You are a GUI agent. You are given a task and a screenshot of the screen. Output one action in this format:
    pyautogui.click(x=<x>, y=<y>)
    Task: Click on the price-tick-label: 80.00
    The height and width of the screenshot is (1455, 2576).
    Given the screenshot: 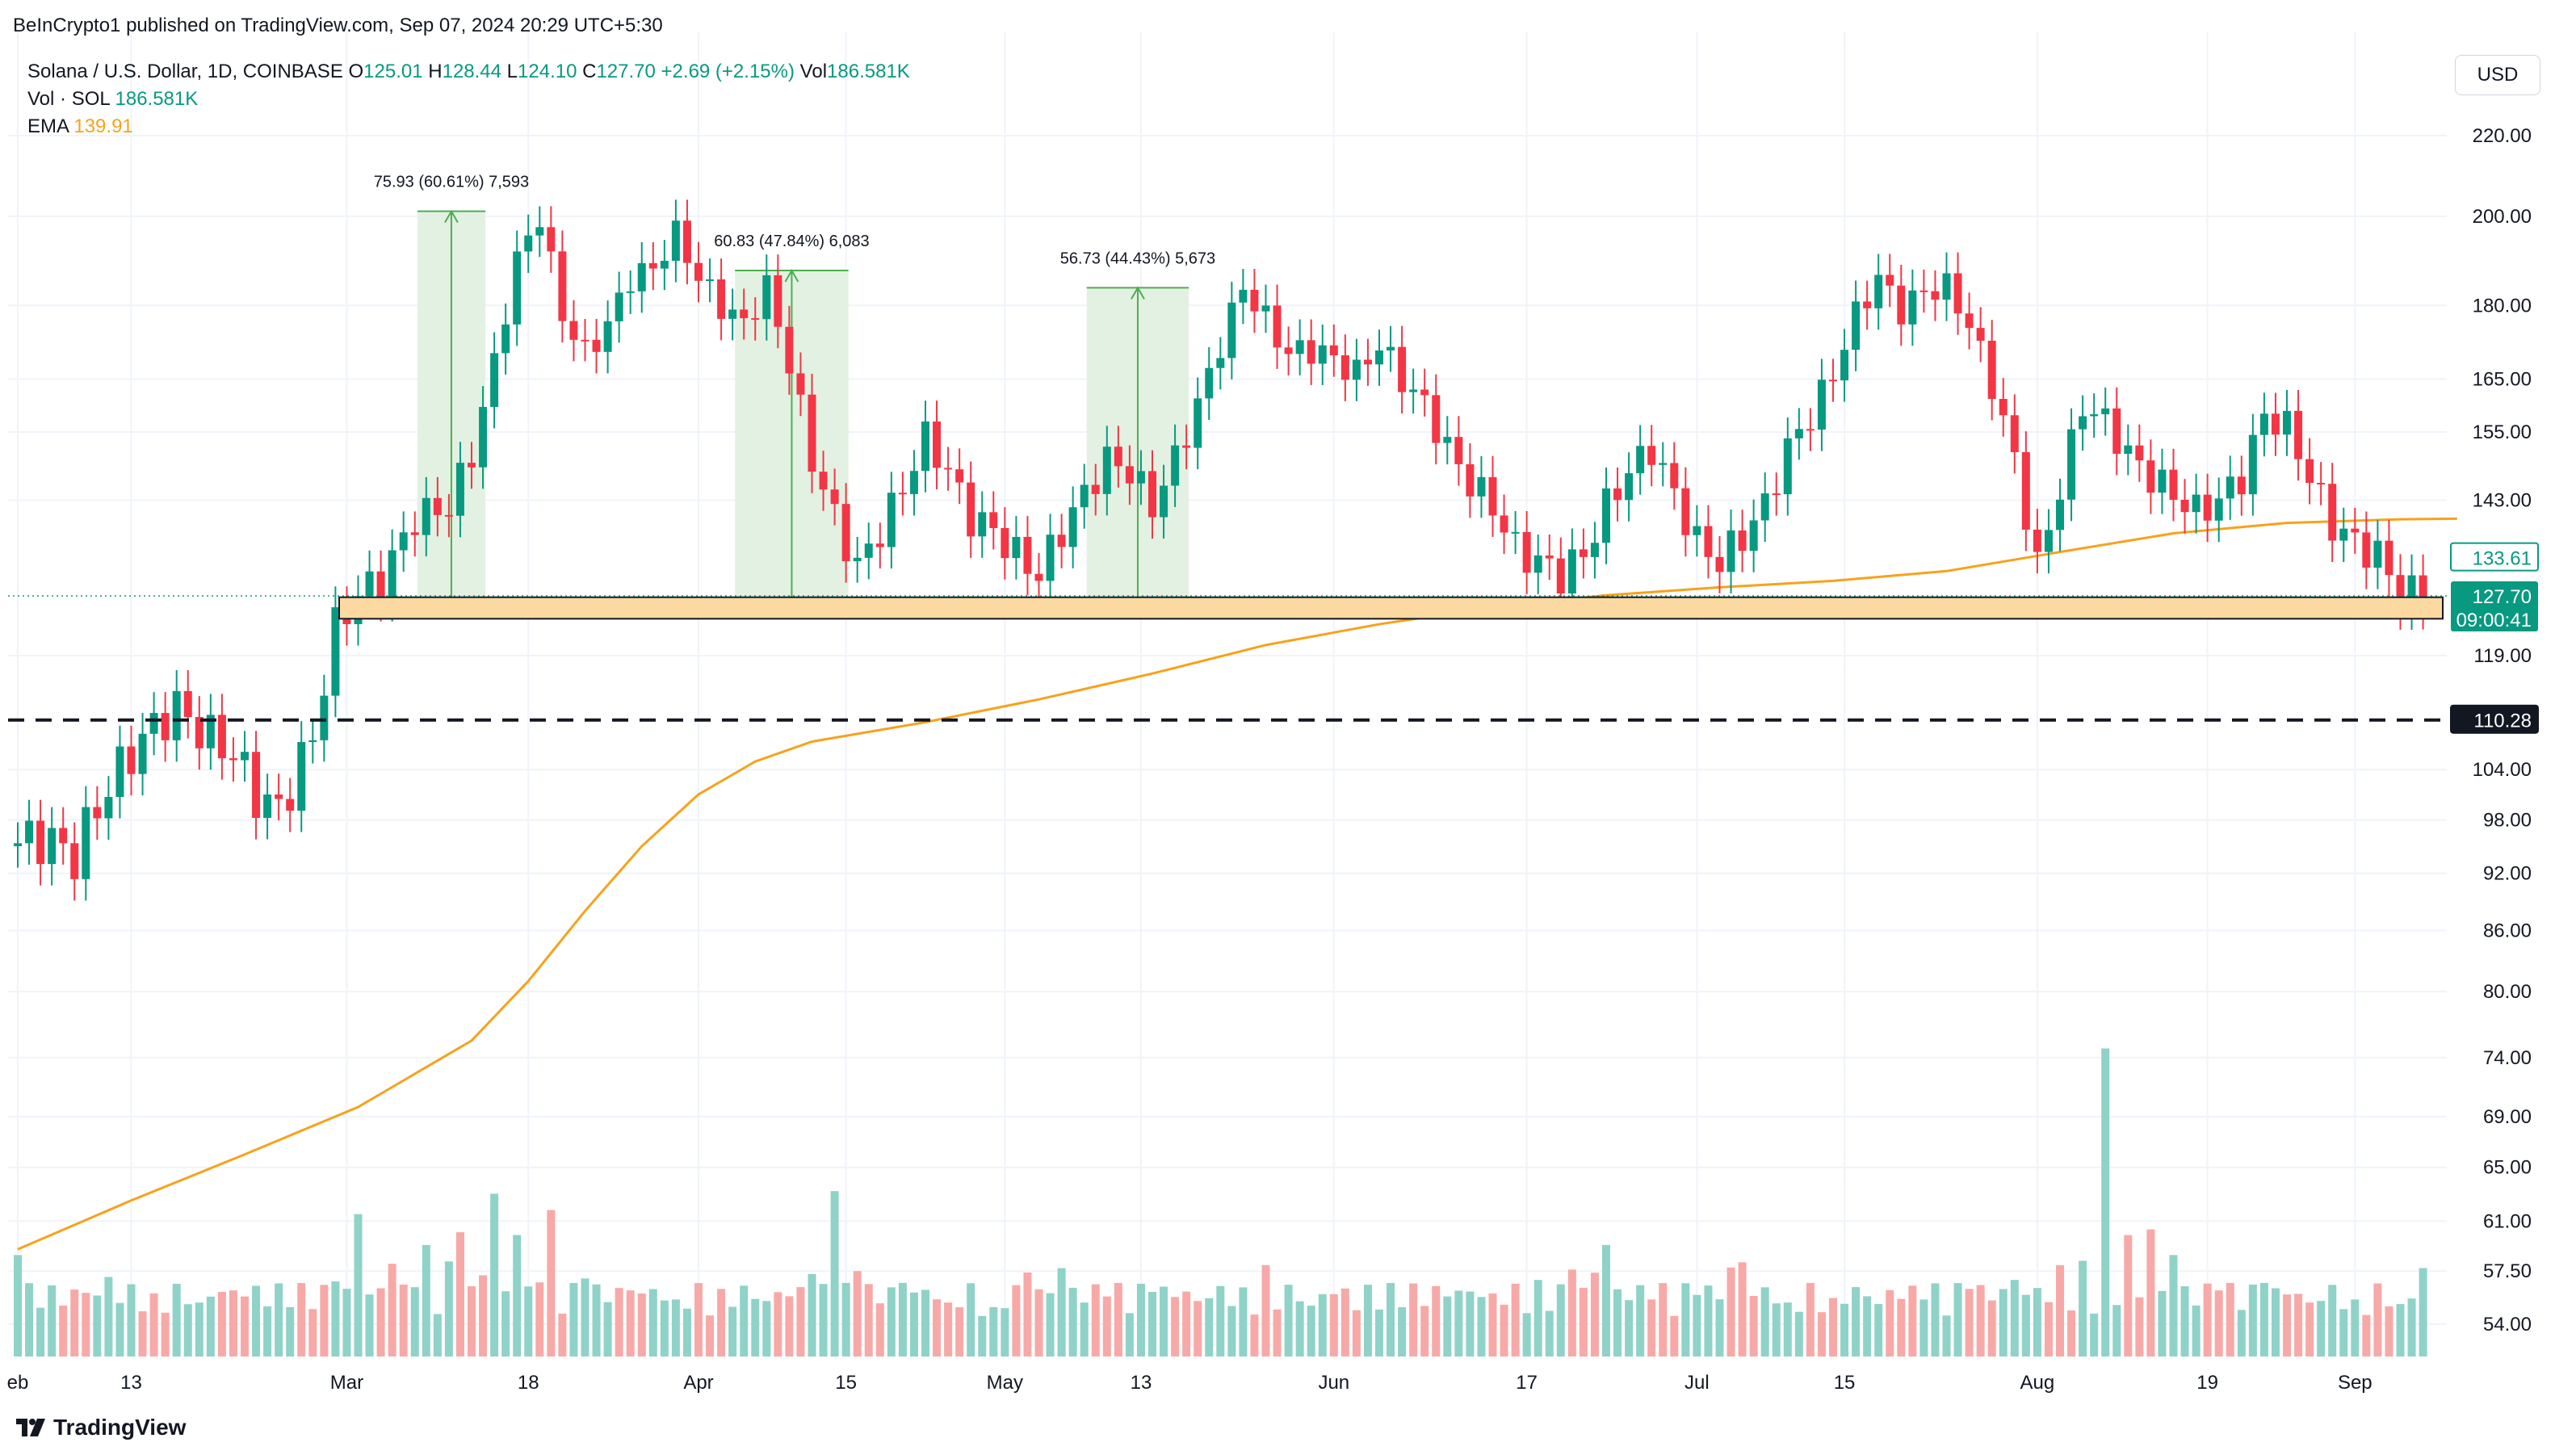 What is the action you would take?
    pyautogui.click(x=2507, y=992)
    